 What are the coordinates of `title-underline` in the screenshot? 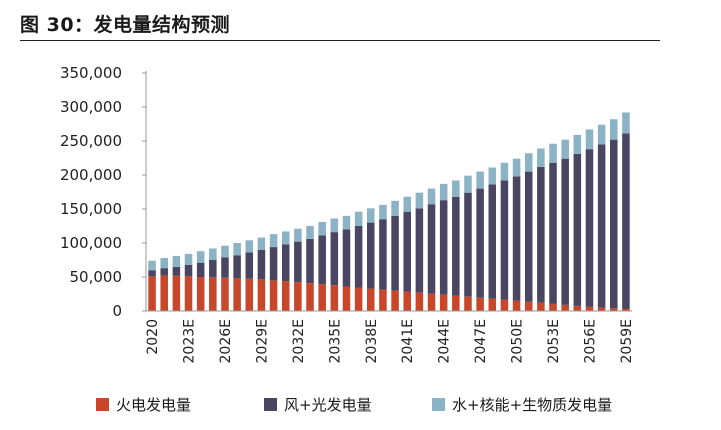 It's located at (340, 40).